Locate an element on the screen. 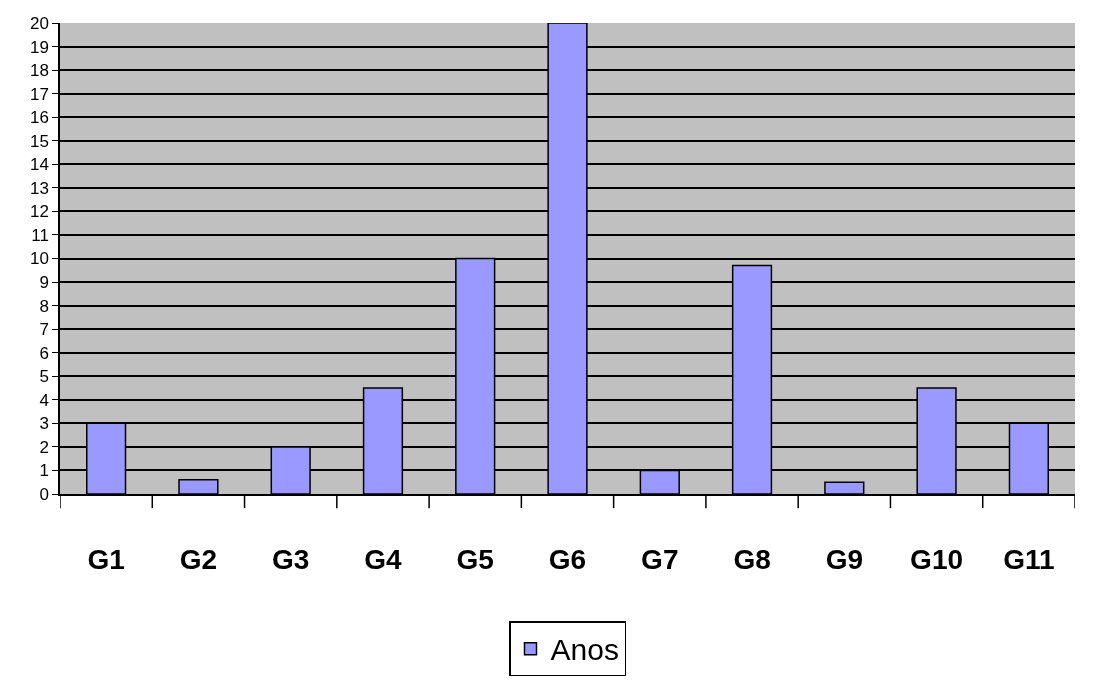 This screenshot has height=688, width=1093. x-tick-label: G8 is located at coordinates (752, 560).